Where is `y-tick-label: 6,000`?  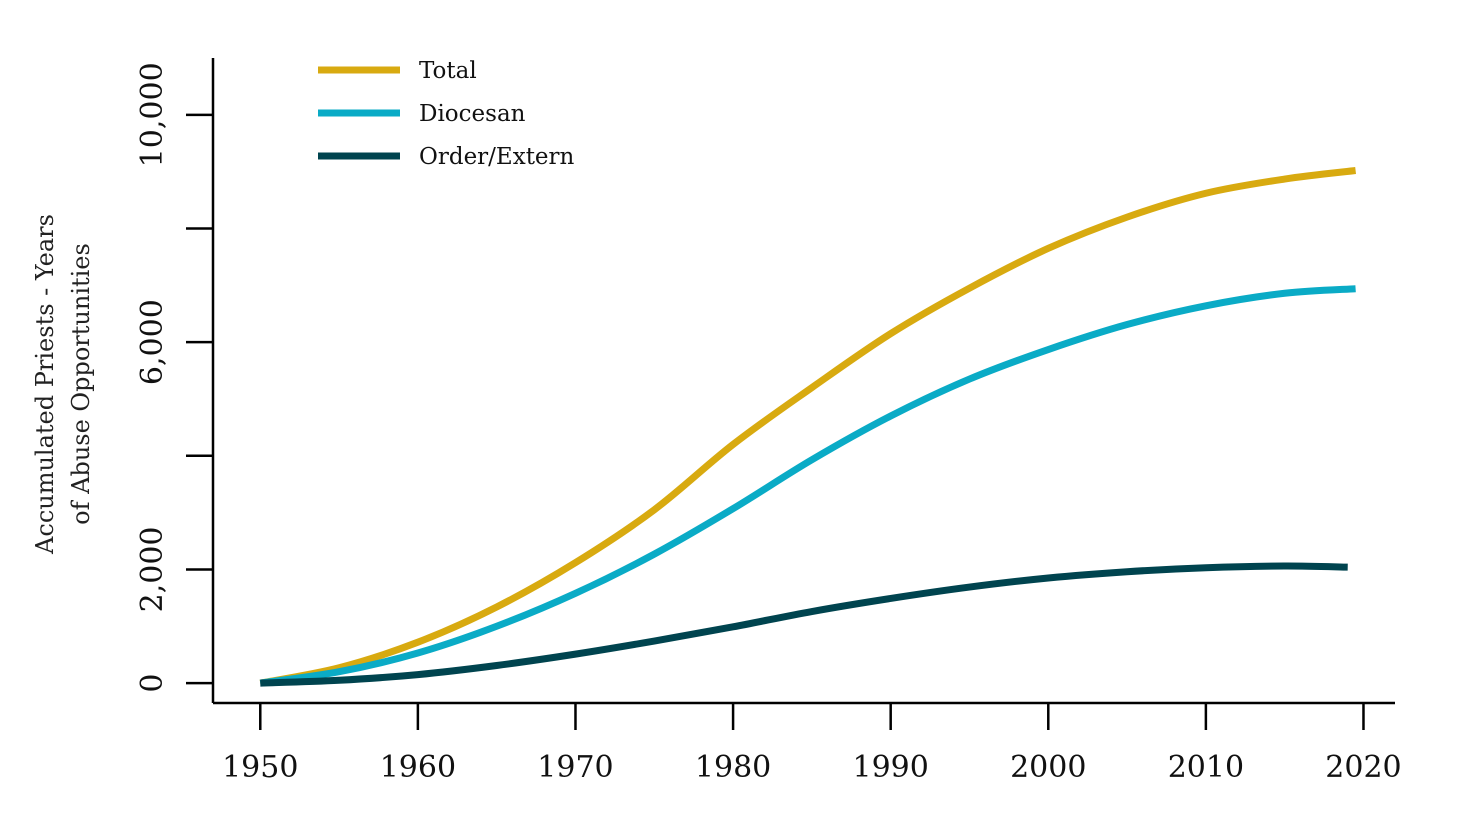
y-tick-label: 6,000 is located at coordinates (152, 342).